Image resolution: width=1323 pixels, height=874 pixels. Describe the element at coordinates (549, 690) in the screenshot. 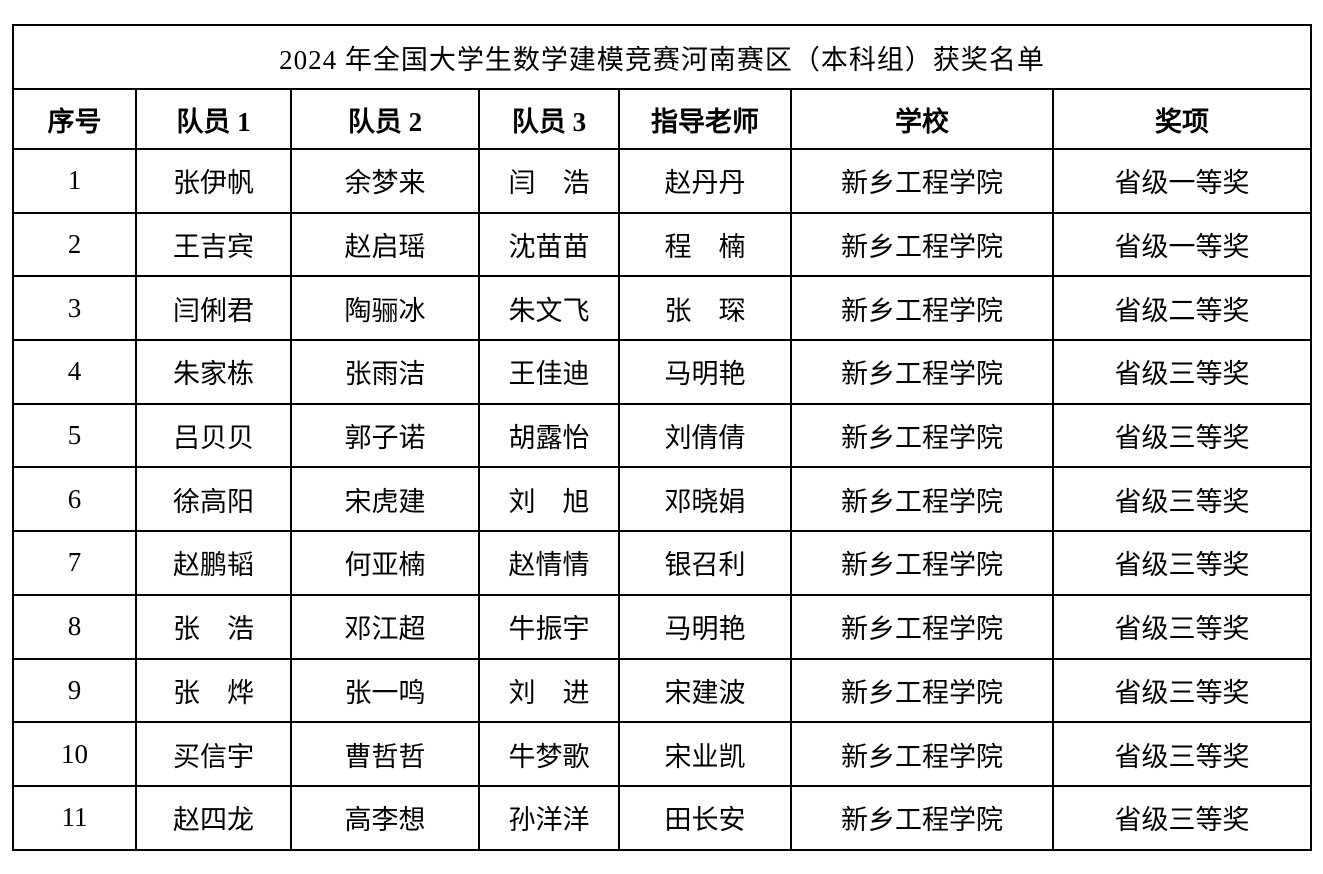

I see `member3-cell: 刘 进` at that location.